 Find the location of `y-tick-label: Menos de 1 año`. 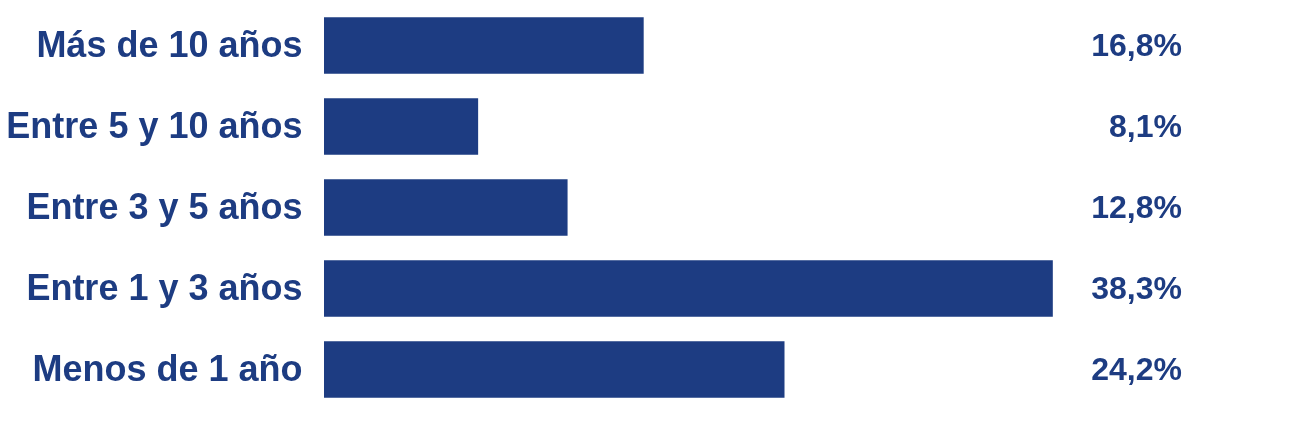

y-tick-label: Menos de 1 año is located at coordinates (167, 368).